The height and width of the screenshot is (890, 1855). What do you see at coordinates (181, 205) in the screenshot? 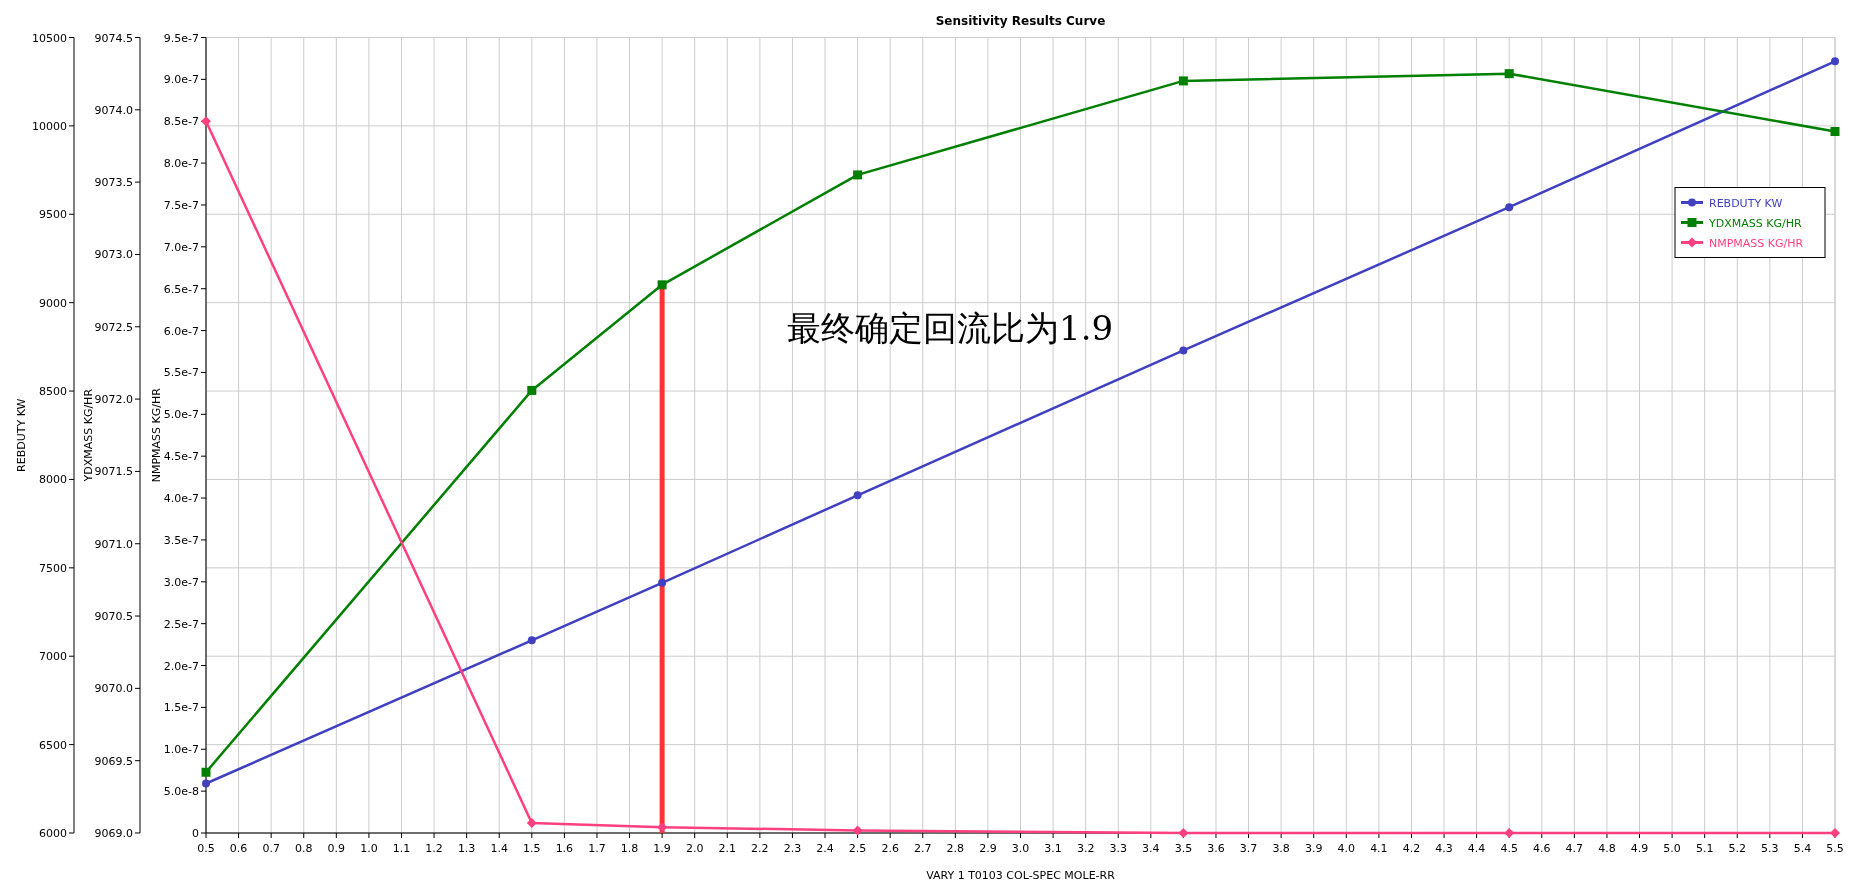
I see `y3-tick-label: 7.5e-7` at bounding box center [181, 205].